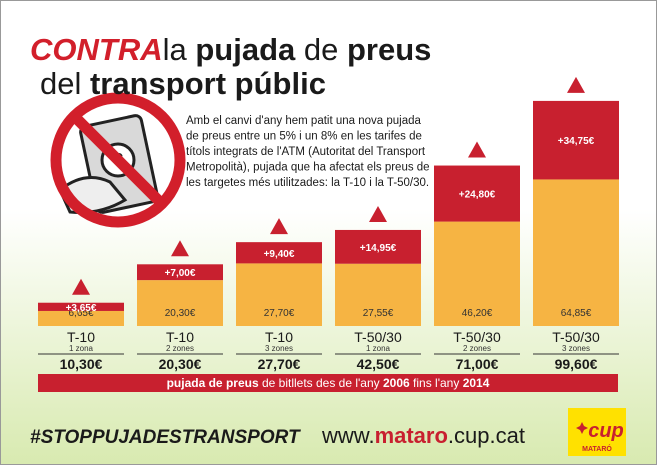 The height and width of the screenshot is (465, 657). I want to click on title-line-1: CONTRAla pujada de preus, so click(230, 49).